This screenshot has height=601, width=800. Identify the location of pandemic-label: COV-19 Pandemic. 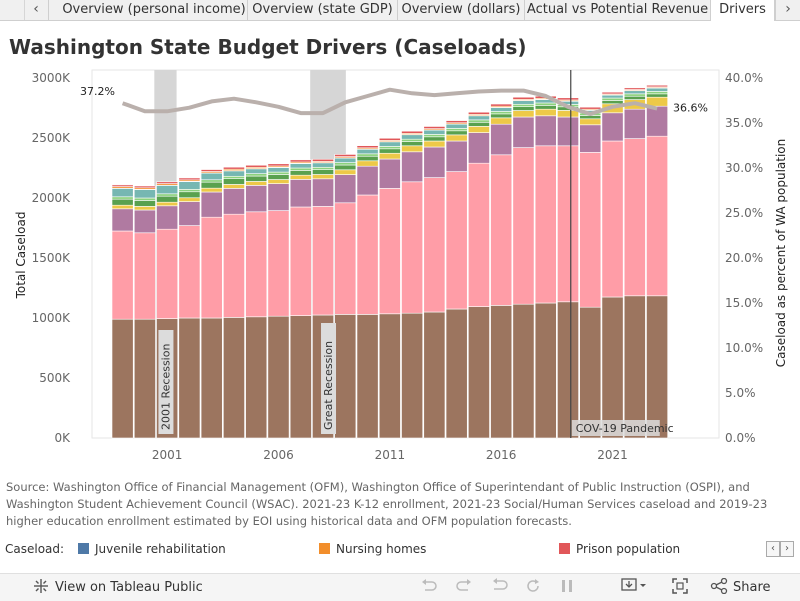
(625, 428).